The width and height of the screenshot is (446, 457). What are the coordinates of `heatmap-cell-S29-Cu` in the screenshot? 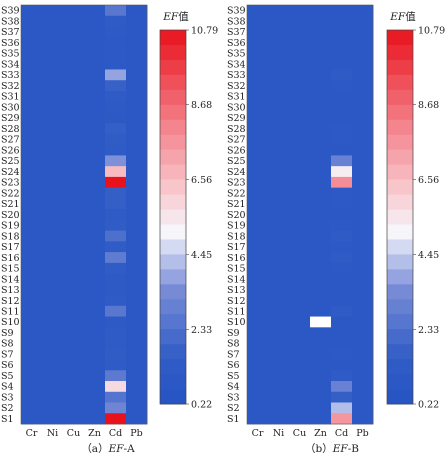 It's located at (74, 118).